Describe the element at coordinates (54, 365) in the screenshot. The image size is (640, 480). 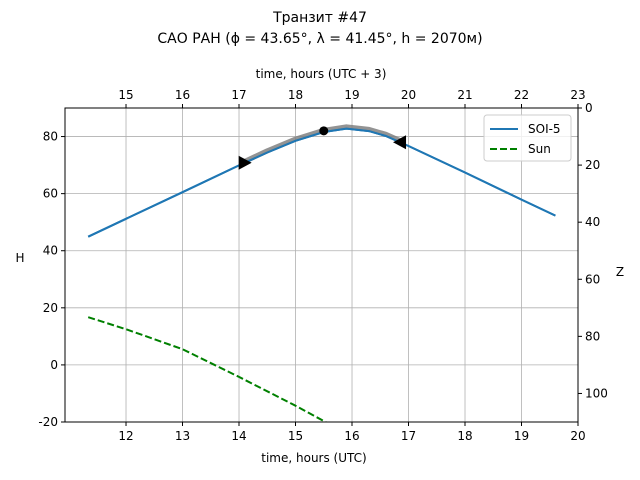
I see `y-tick-label: 0` at that location.